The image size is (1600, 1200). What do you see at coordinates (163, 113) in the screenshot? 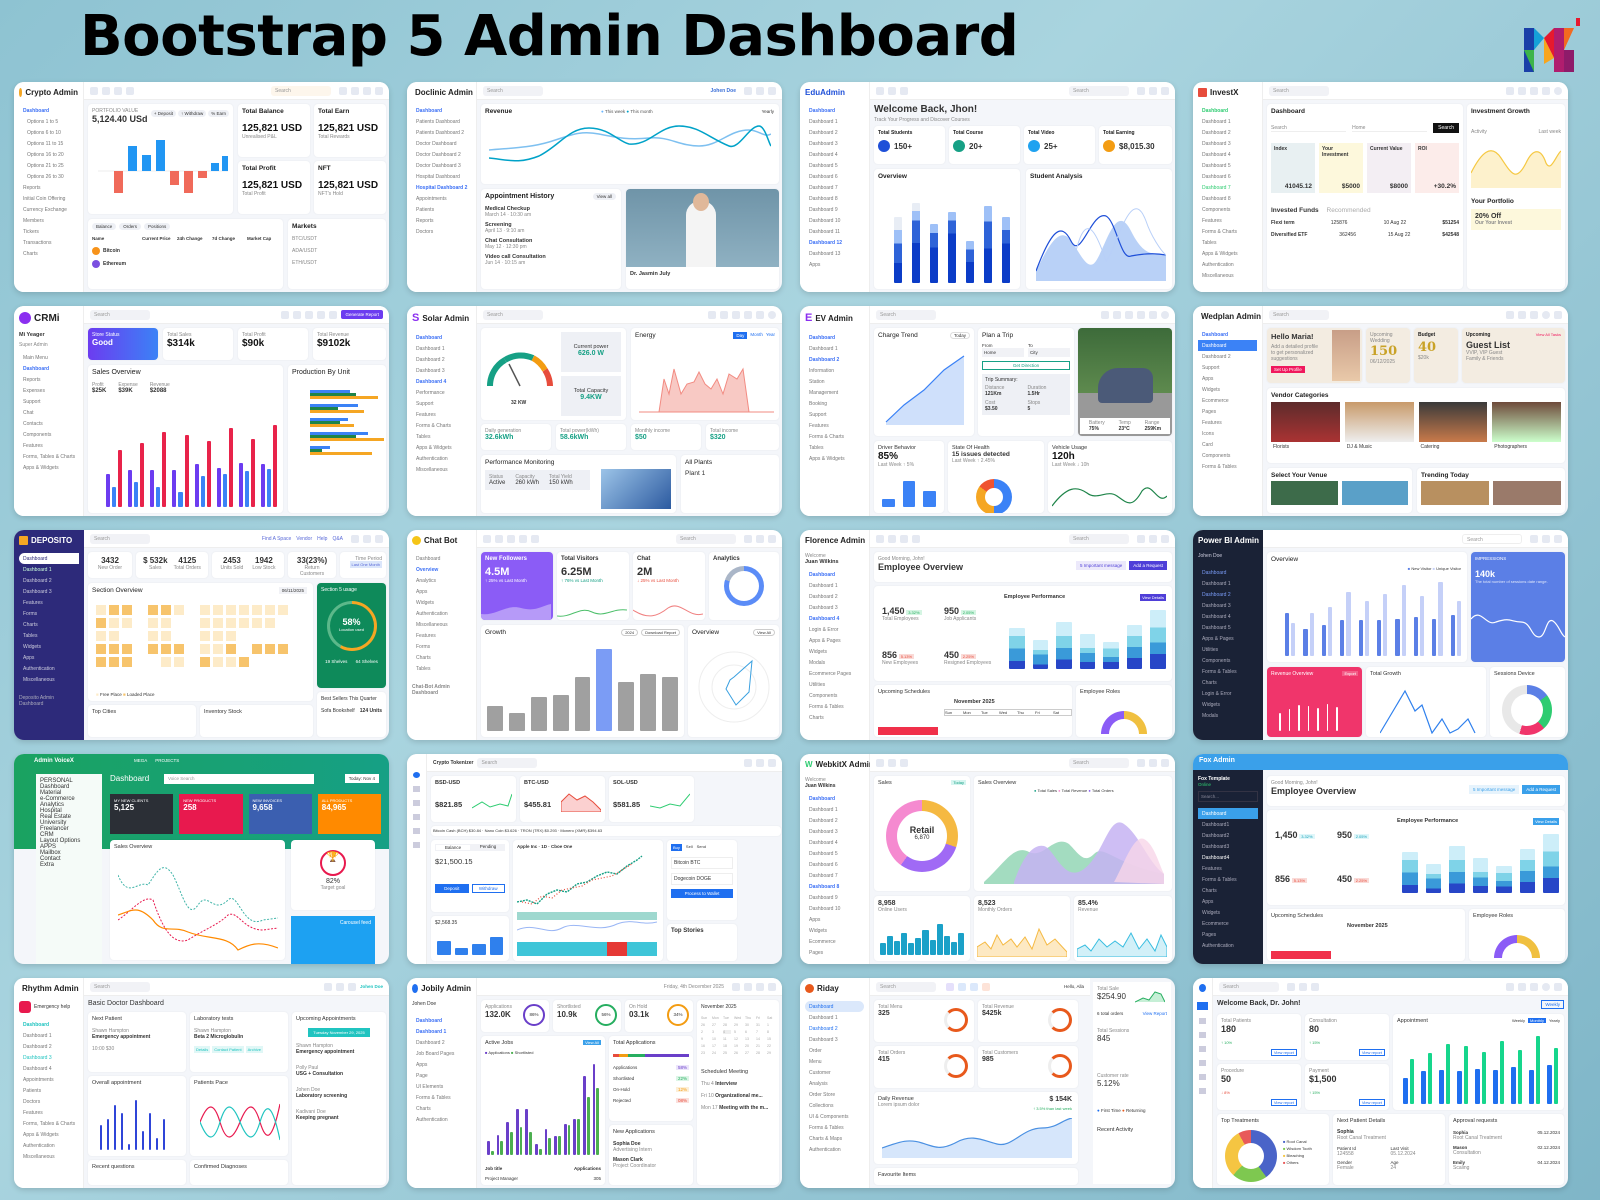
I see `deposit-button: + Deposit` at bounding box center [163, 113].